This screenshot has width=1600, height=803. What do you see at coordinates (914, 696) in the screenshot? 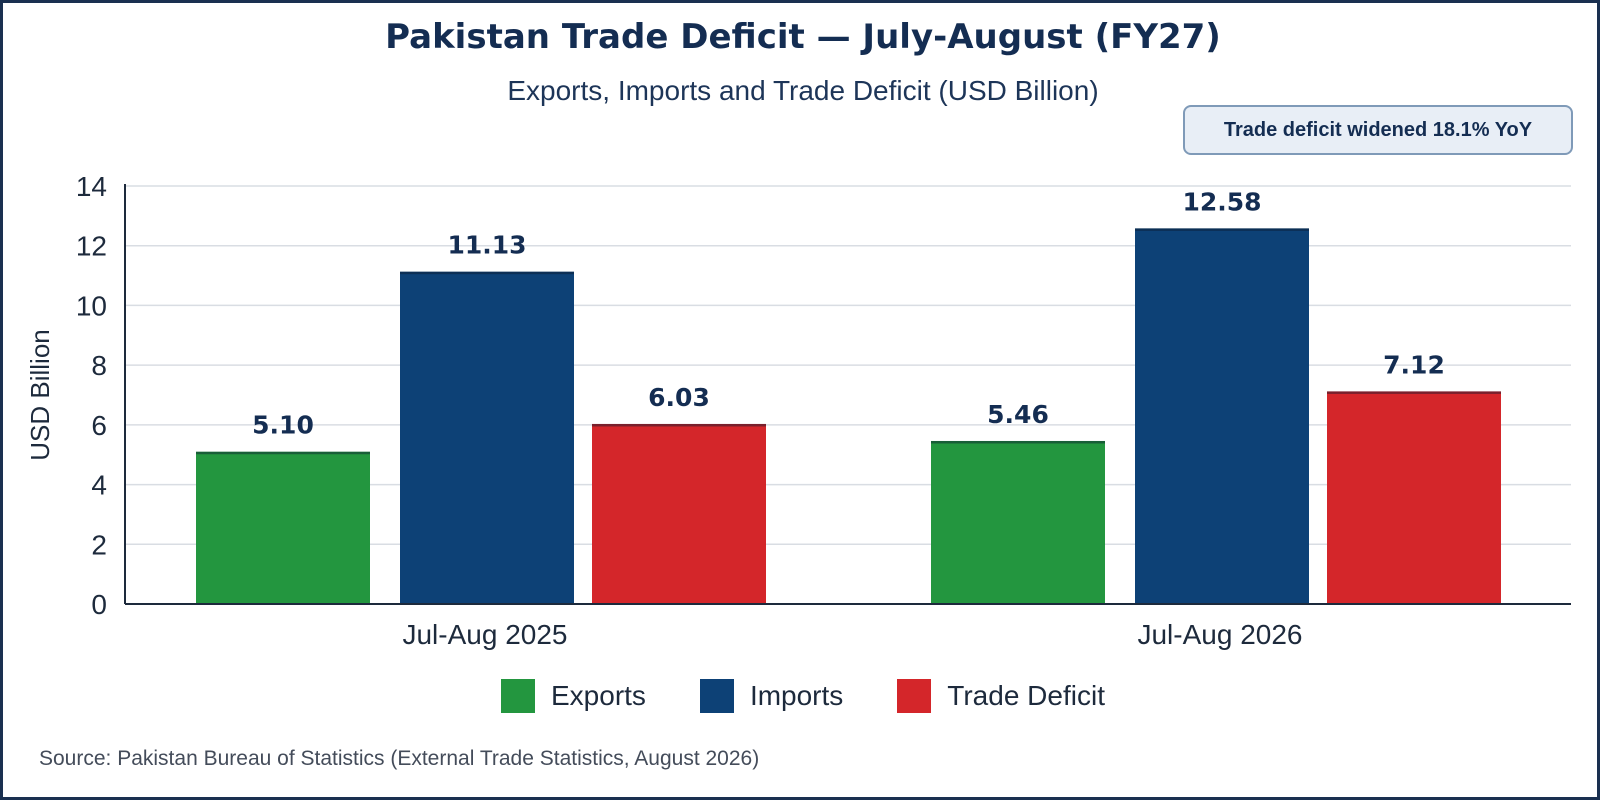
I see `legend-swatch-trade-deficit` at bounding box center [914, 696].